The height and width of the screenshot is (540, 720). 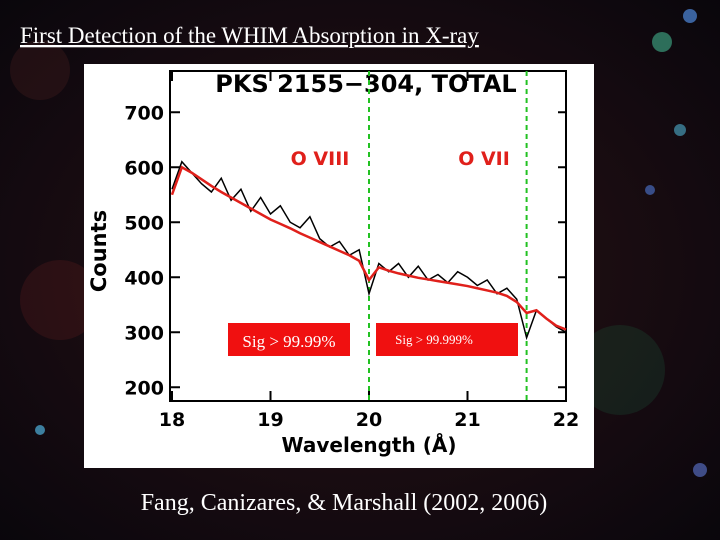 I want to click on x-tick-label: 19, so click(x=270, y=420).